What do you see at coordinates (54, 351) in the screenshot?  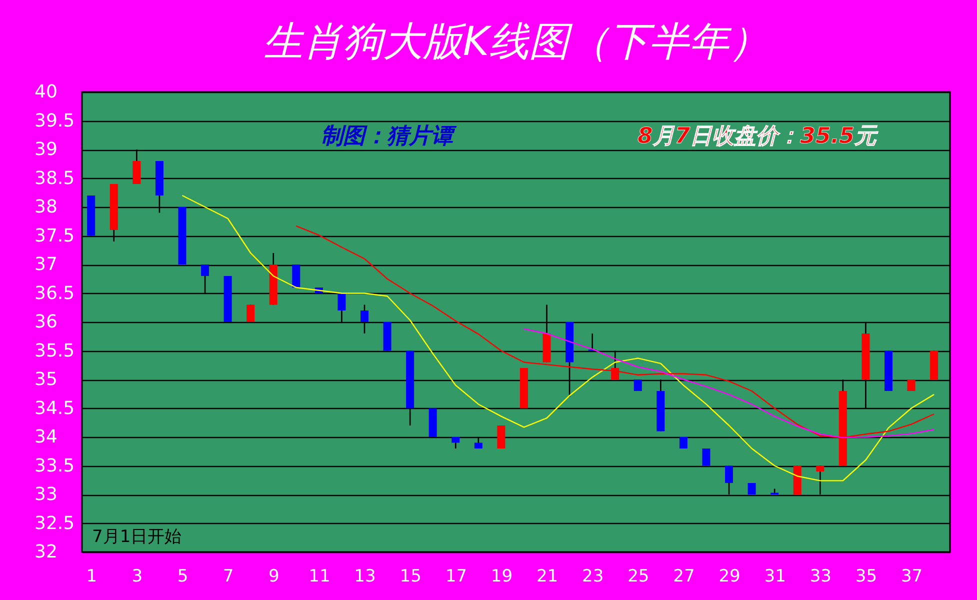 I see `y-tick-label: 35.5` at bounding box center [54, 351].